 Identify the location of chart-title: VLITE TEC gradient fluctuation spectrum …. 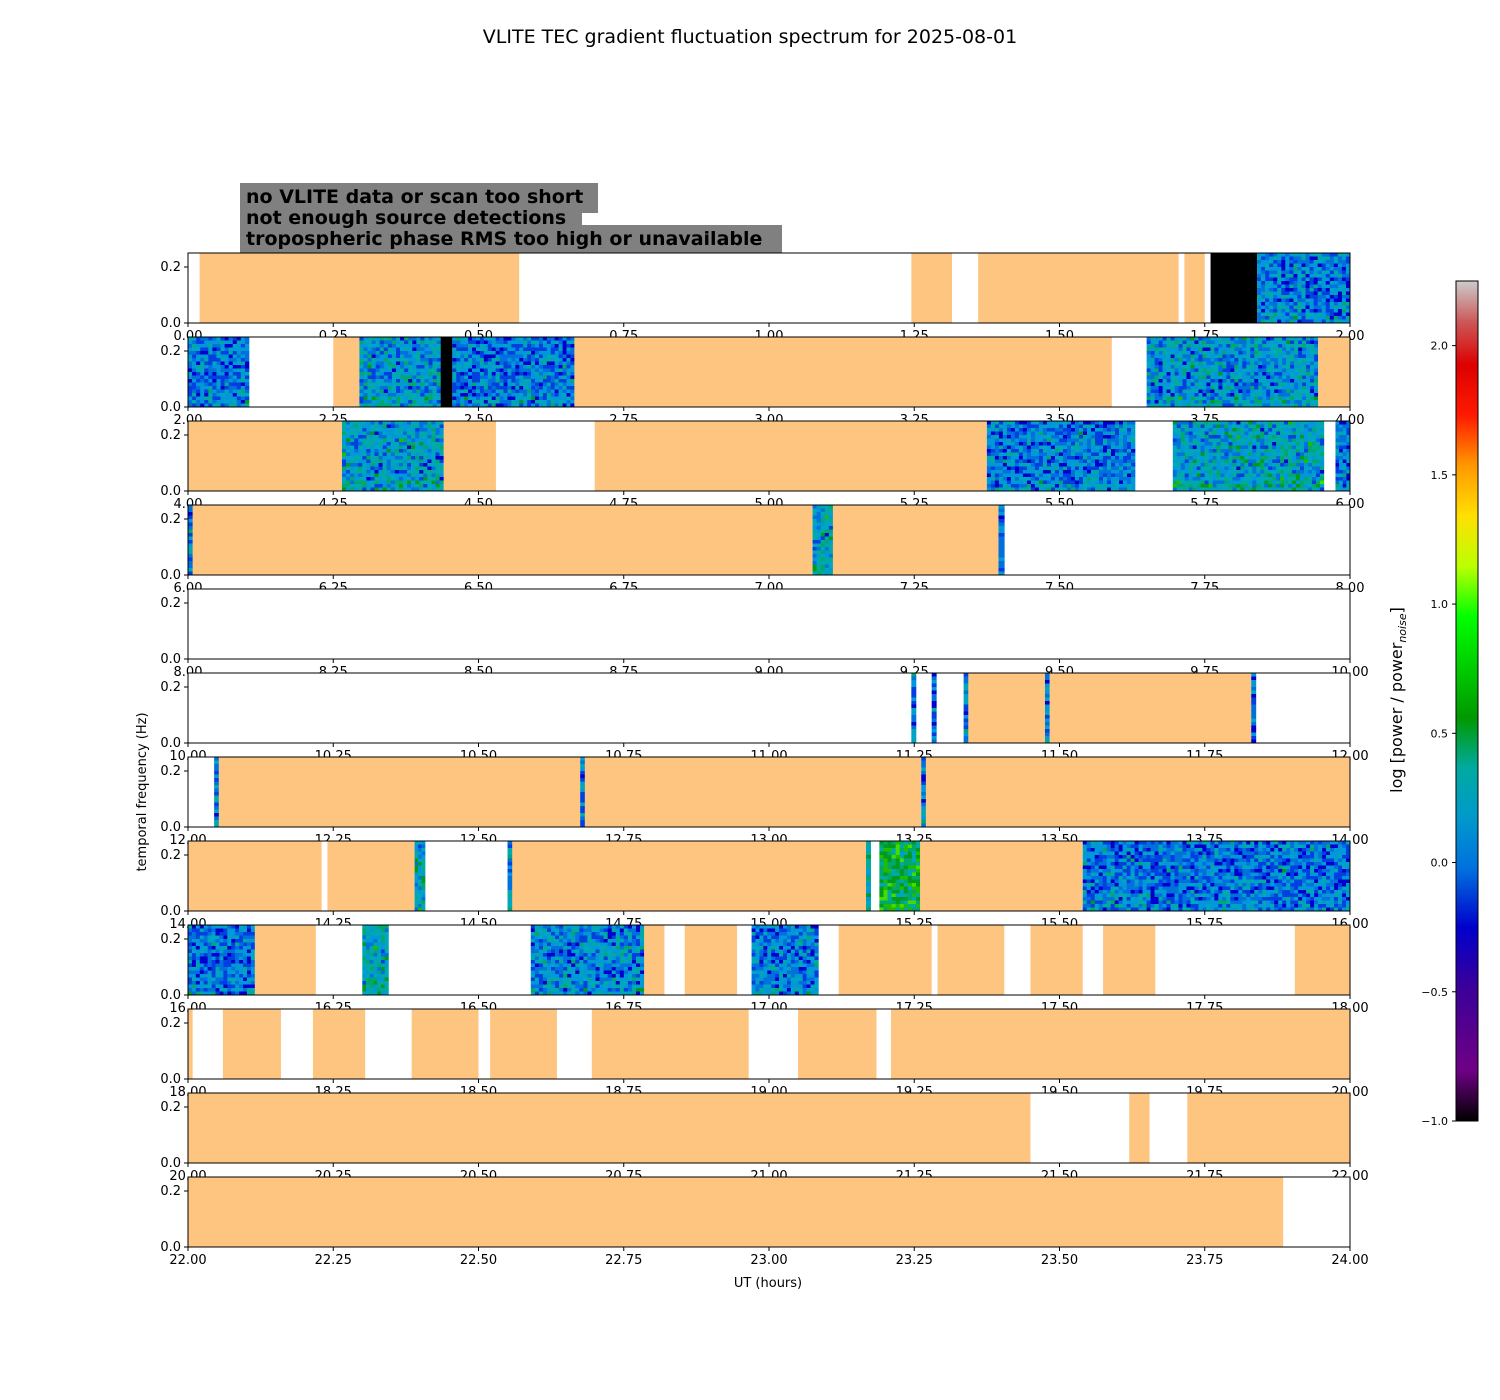
(750, 37).